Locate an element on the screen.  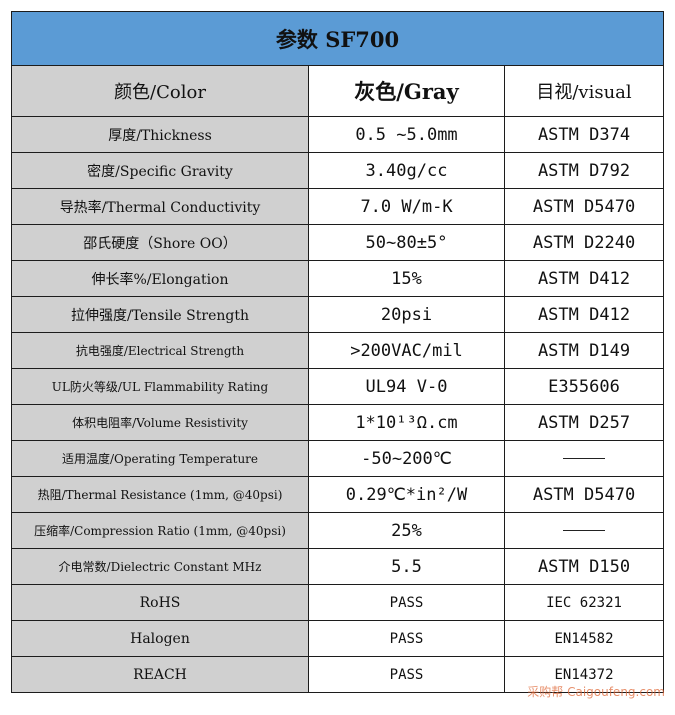
property-cell: 伸长率%/Elongation is located at coordinates (160, 278).